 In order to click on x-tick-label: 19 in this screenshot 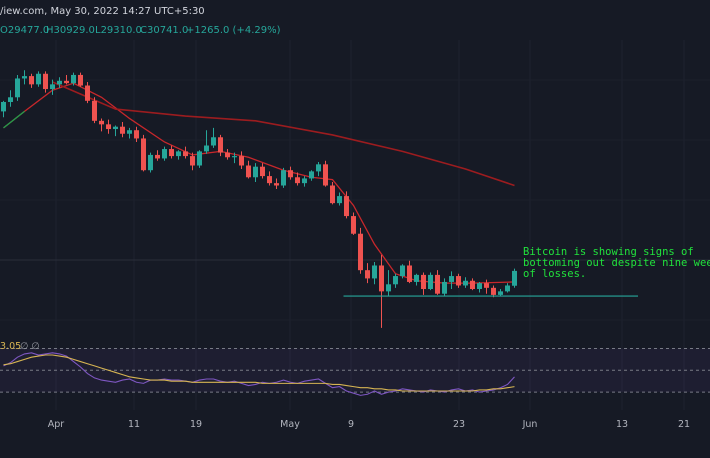, I will do `click(196, 424)`.